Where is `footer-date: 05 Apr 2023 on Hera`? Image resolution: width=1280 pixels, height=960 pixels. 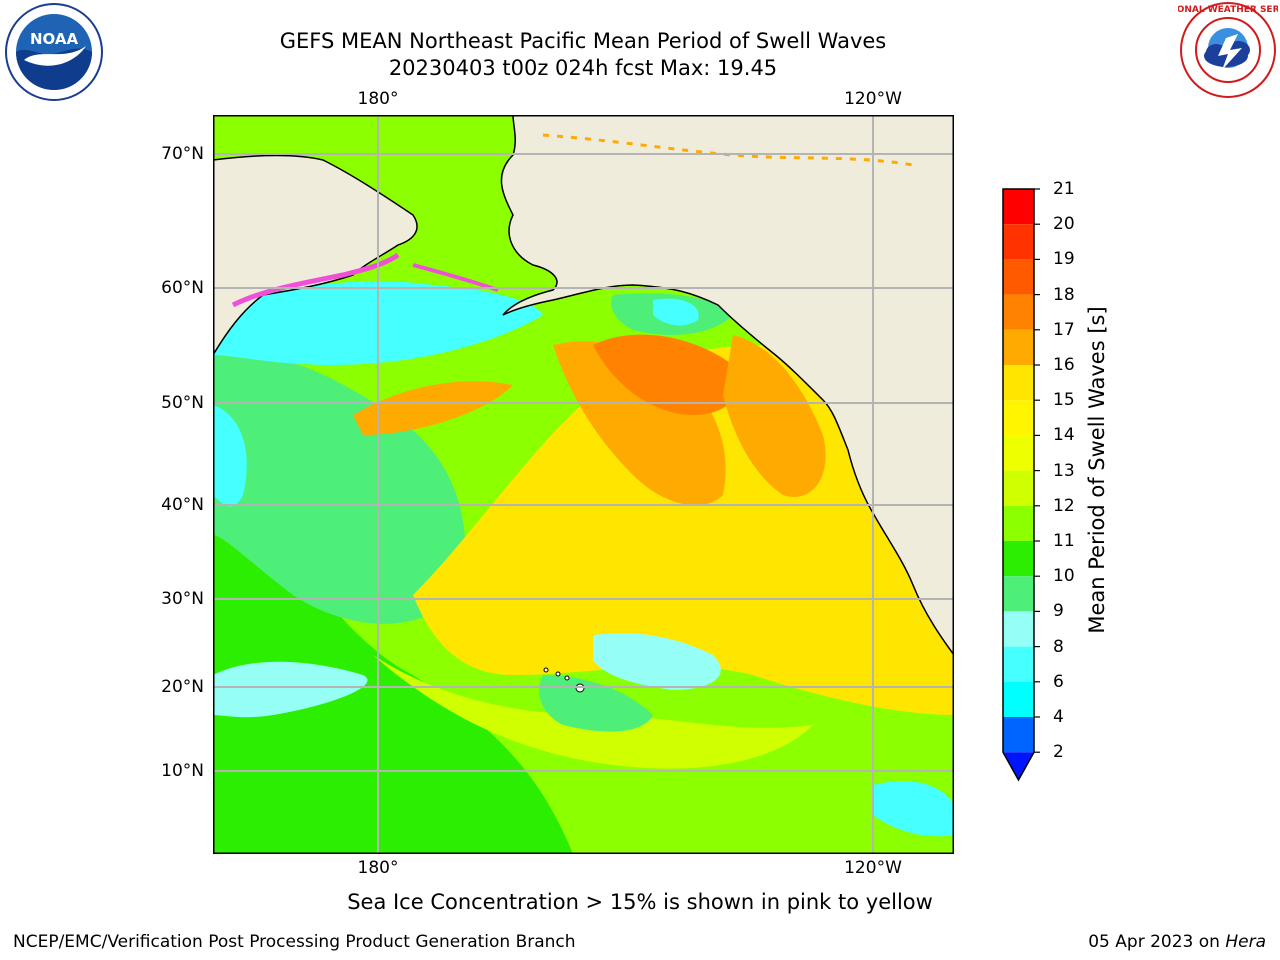 footer-date: 05 Apr 2023 on Hera is located at coordinates (1177, 942).